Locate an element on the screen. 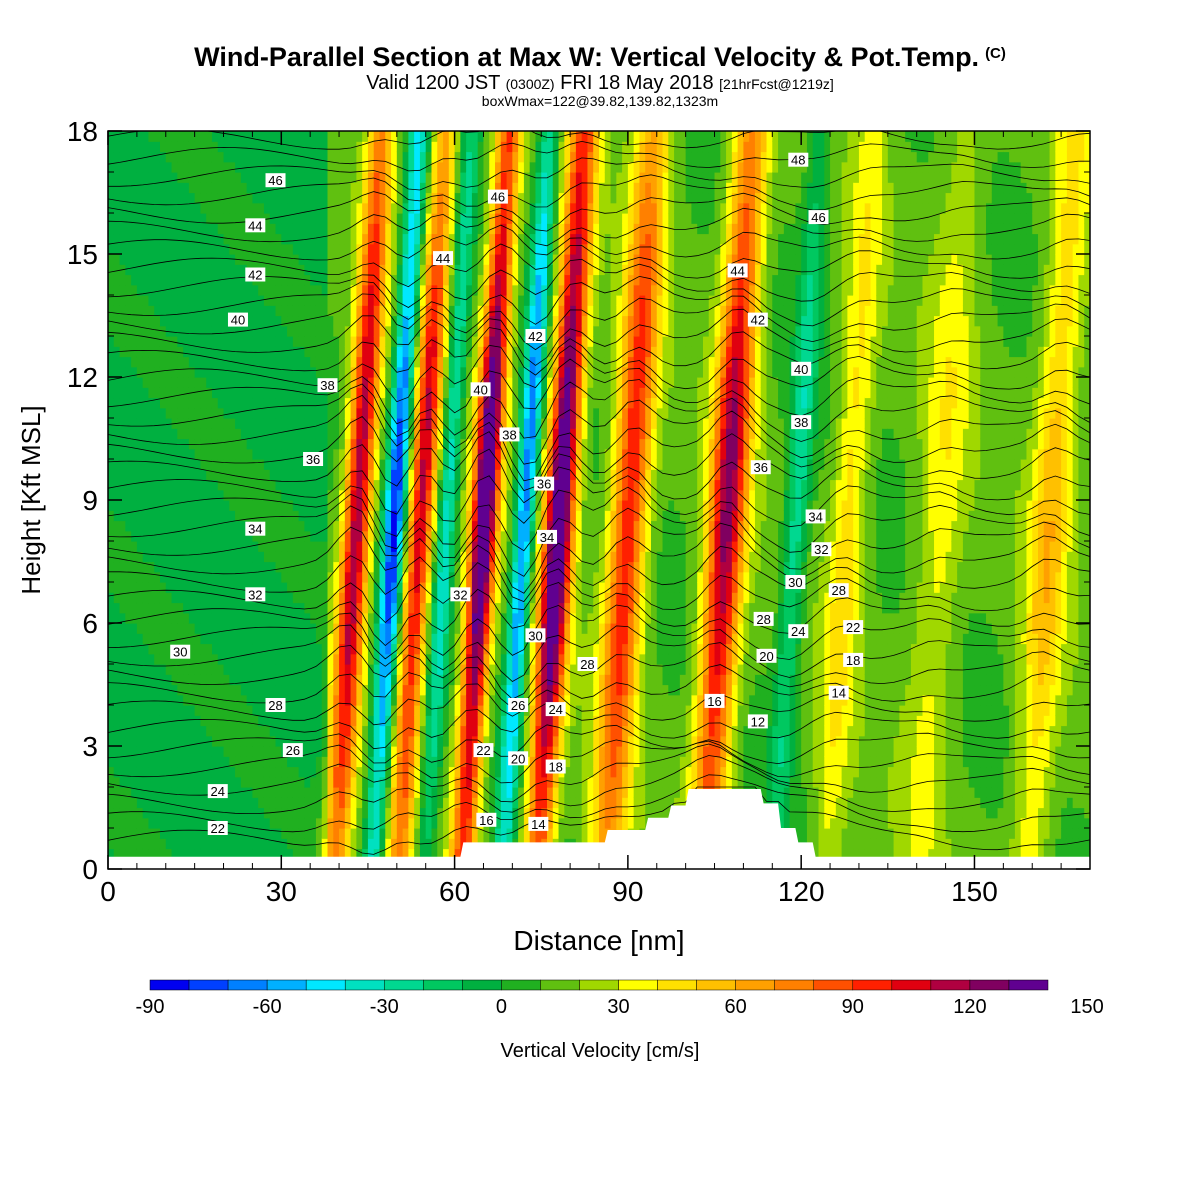 The width and height of the screenshot is (1200, 1200). y-tick-label: 9 is located at coordinates (90, 500).